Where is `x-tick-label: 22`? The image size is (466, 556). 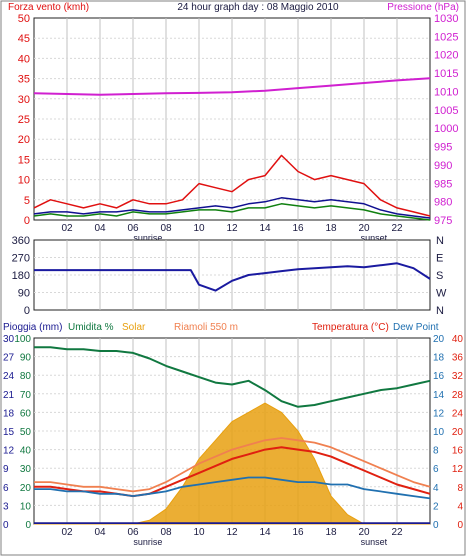 x-tick-label: 22 is located at coordinates (397, 228).